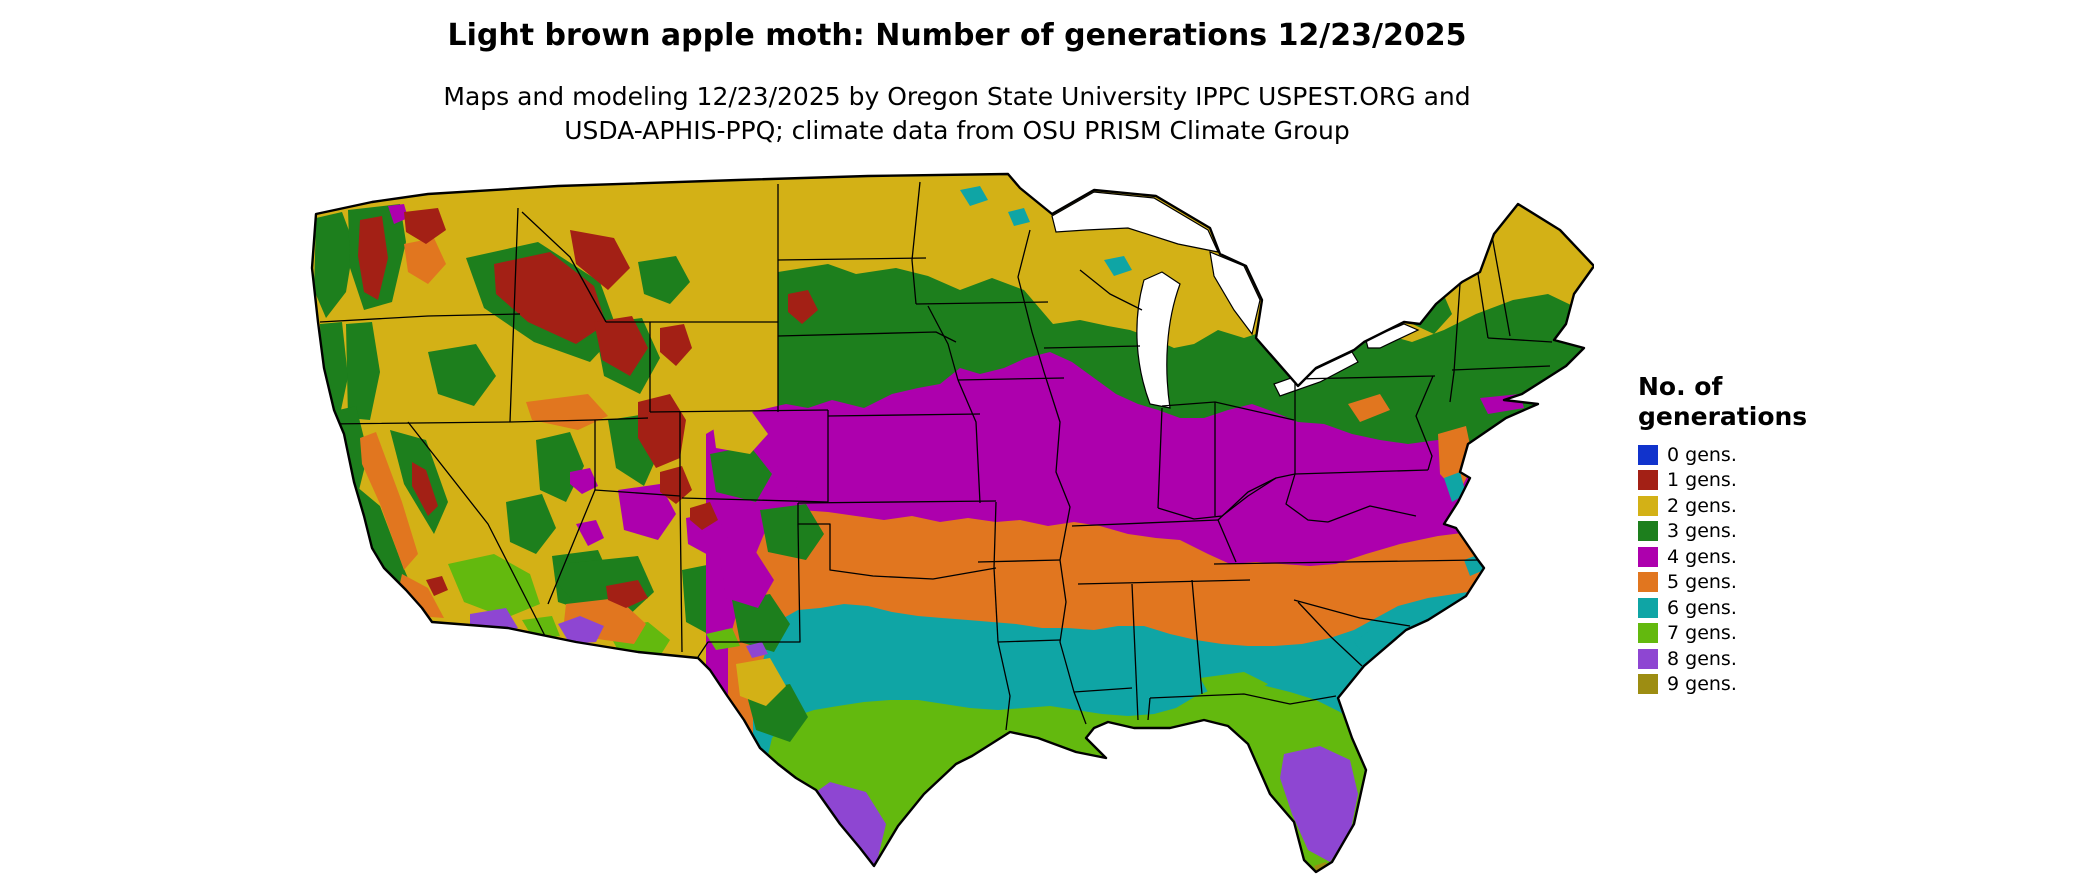 This screenshot has width=2100, height=892. Describe the element at coordinates (1702, 633) in the screenshot. I see `legend-label: 7 gens.` at that location.